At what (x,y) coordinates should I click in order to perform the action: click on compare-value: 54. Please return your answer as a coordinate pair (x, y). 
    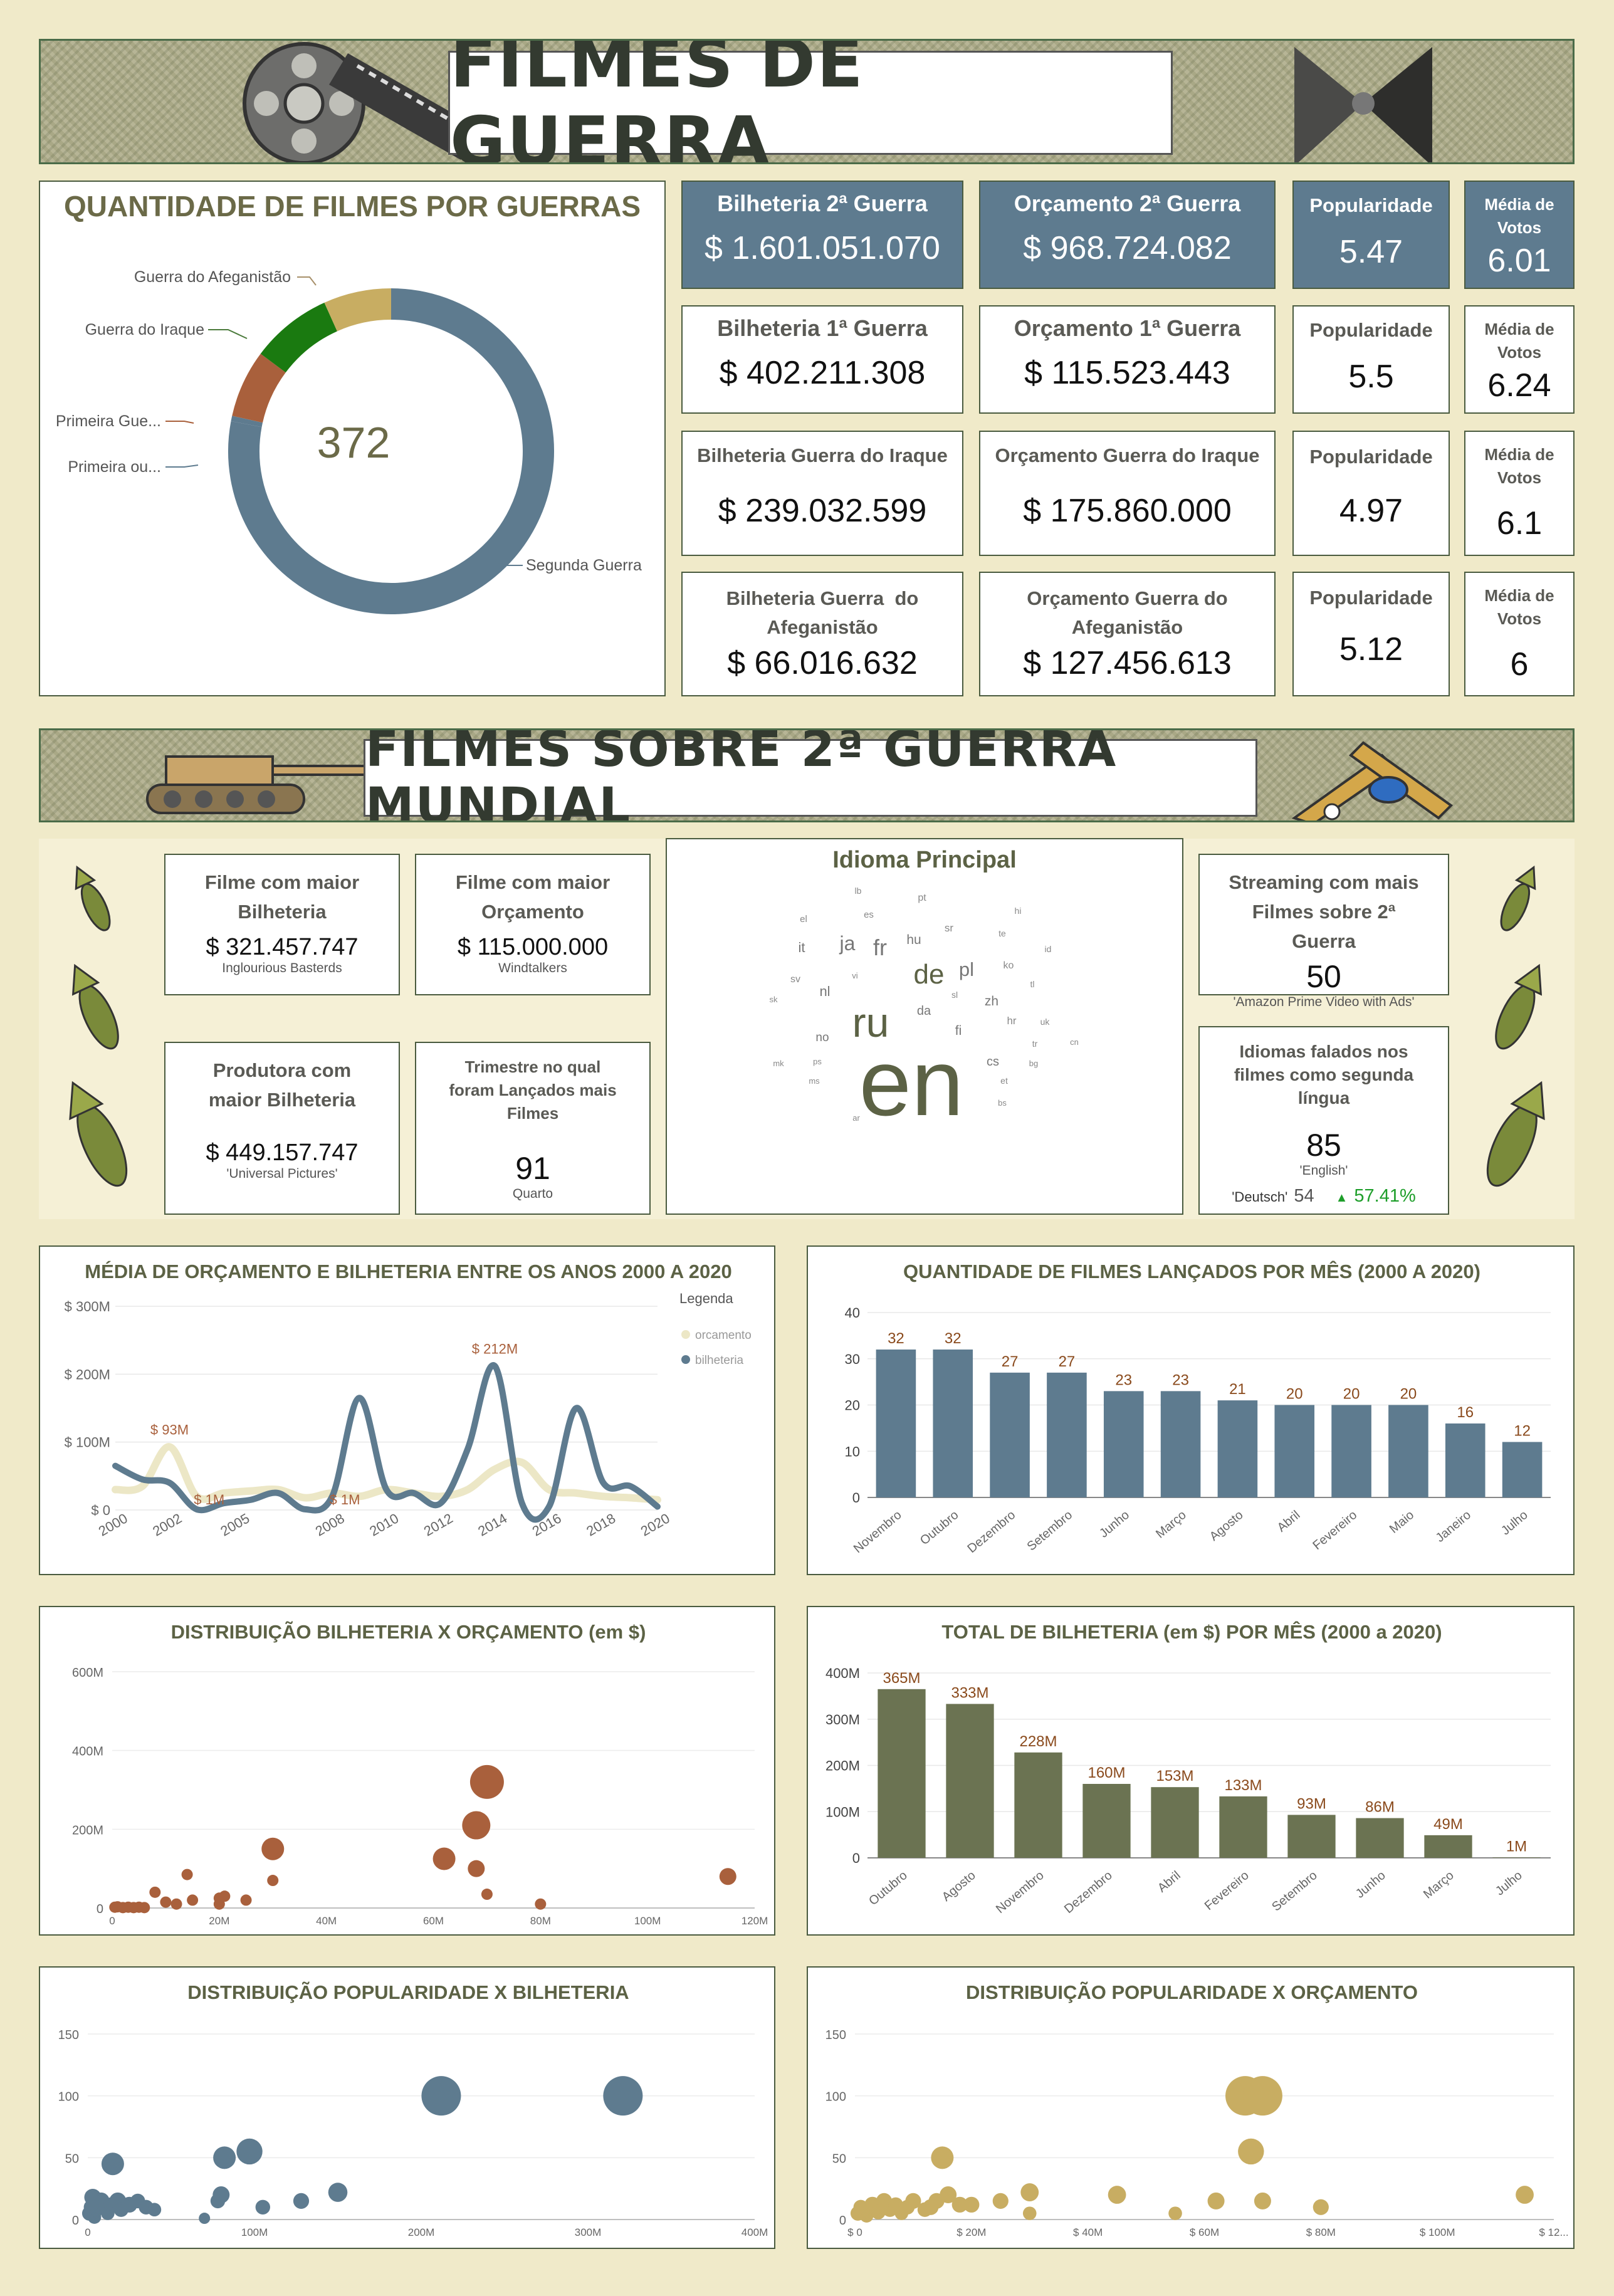
    Looking at the image, I should click on (1304, 1196).